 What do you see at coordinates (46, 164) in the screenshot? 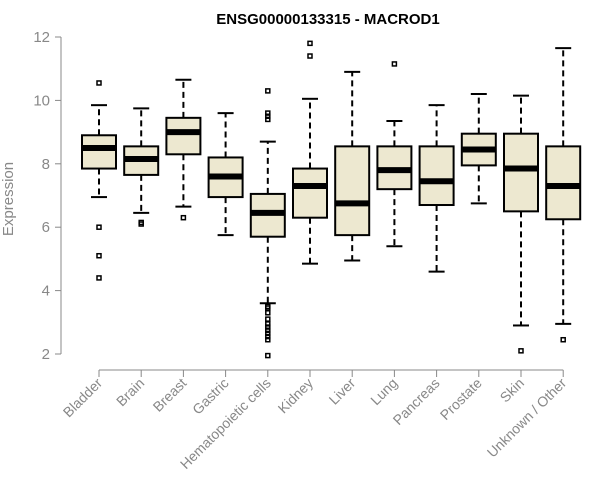
I see `y-tick-label: 8` at bounding box center [46, 164].